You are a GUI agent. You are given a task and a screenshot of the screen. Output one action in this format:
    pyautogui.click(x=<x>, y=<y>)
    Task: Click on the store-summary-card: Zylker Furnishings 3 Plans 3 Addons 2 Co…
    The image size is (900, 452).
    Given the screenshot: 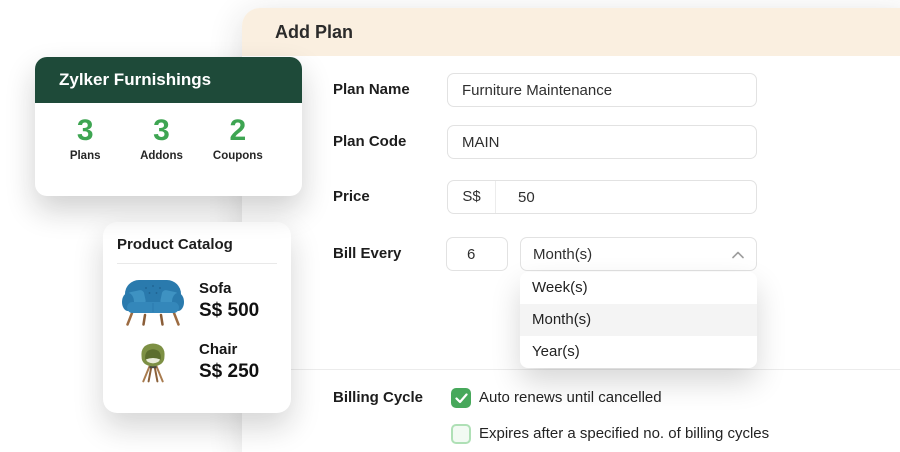 What is the action you would take?
    pyautogui.click(x=168, y=126)
    